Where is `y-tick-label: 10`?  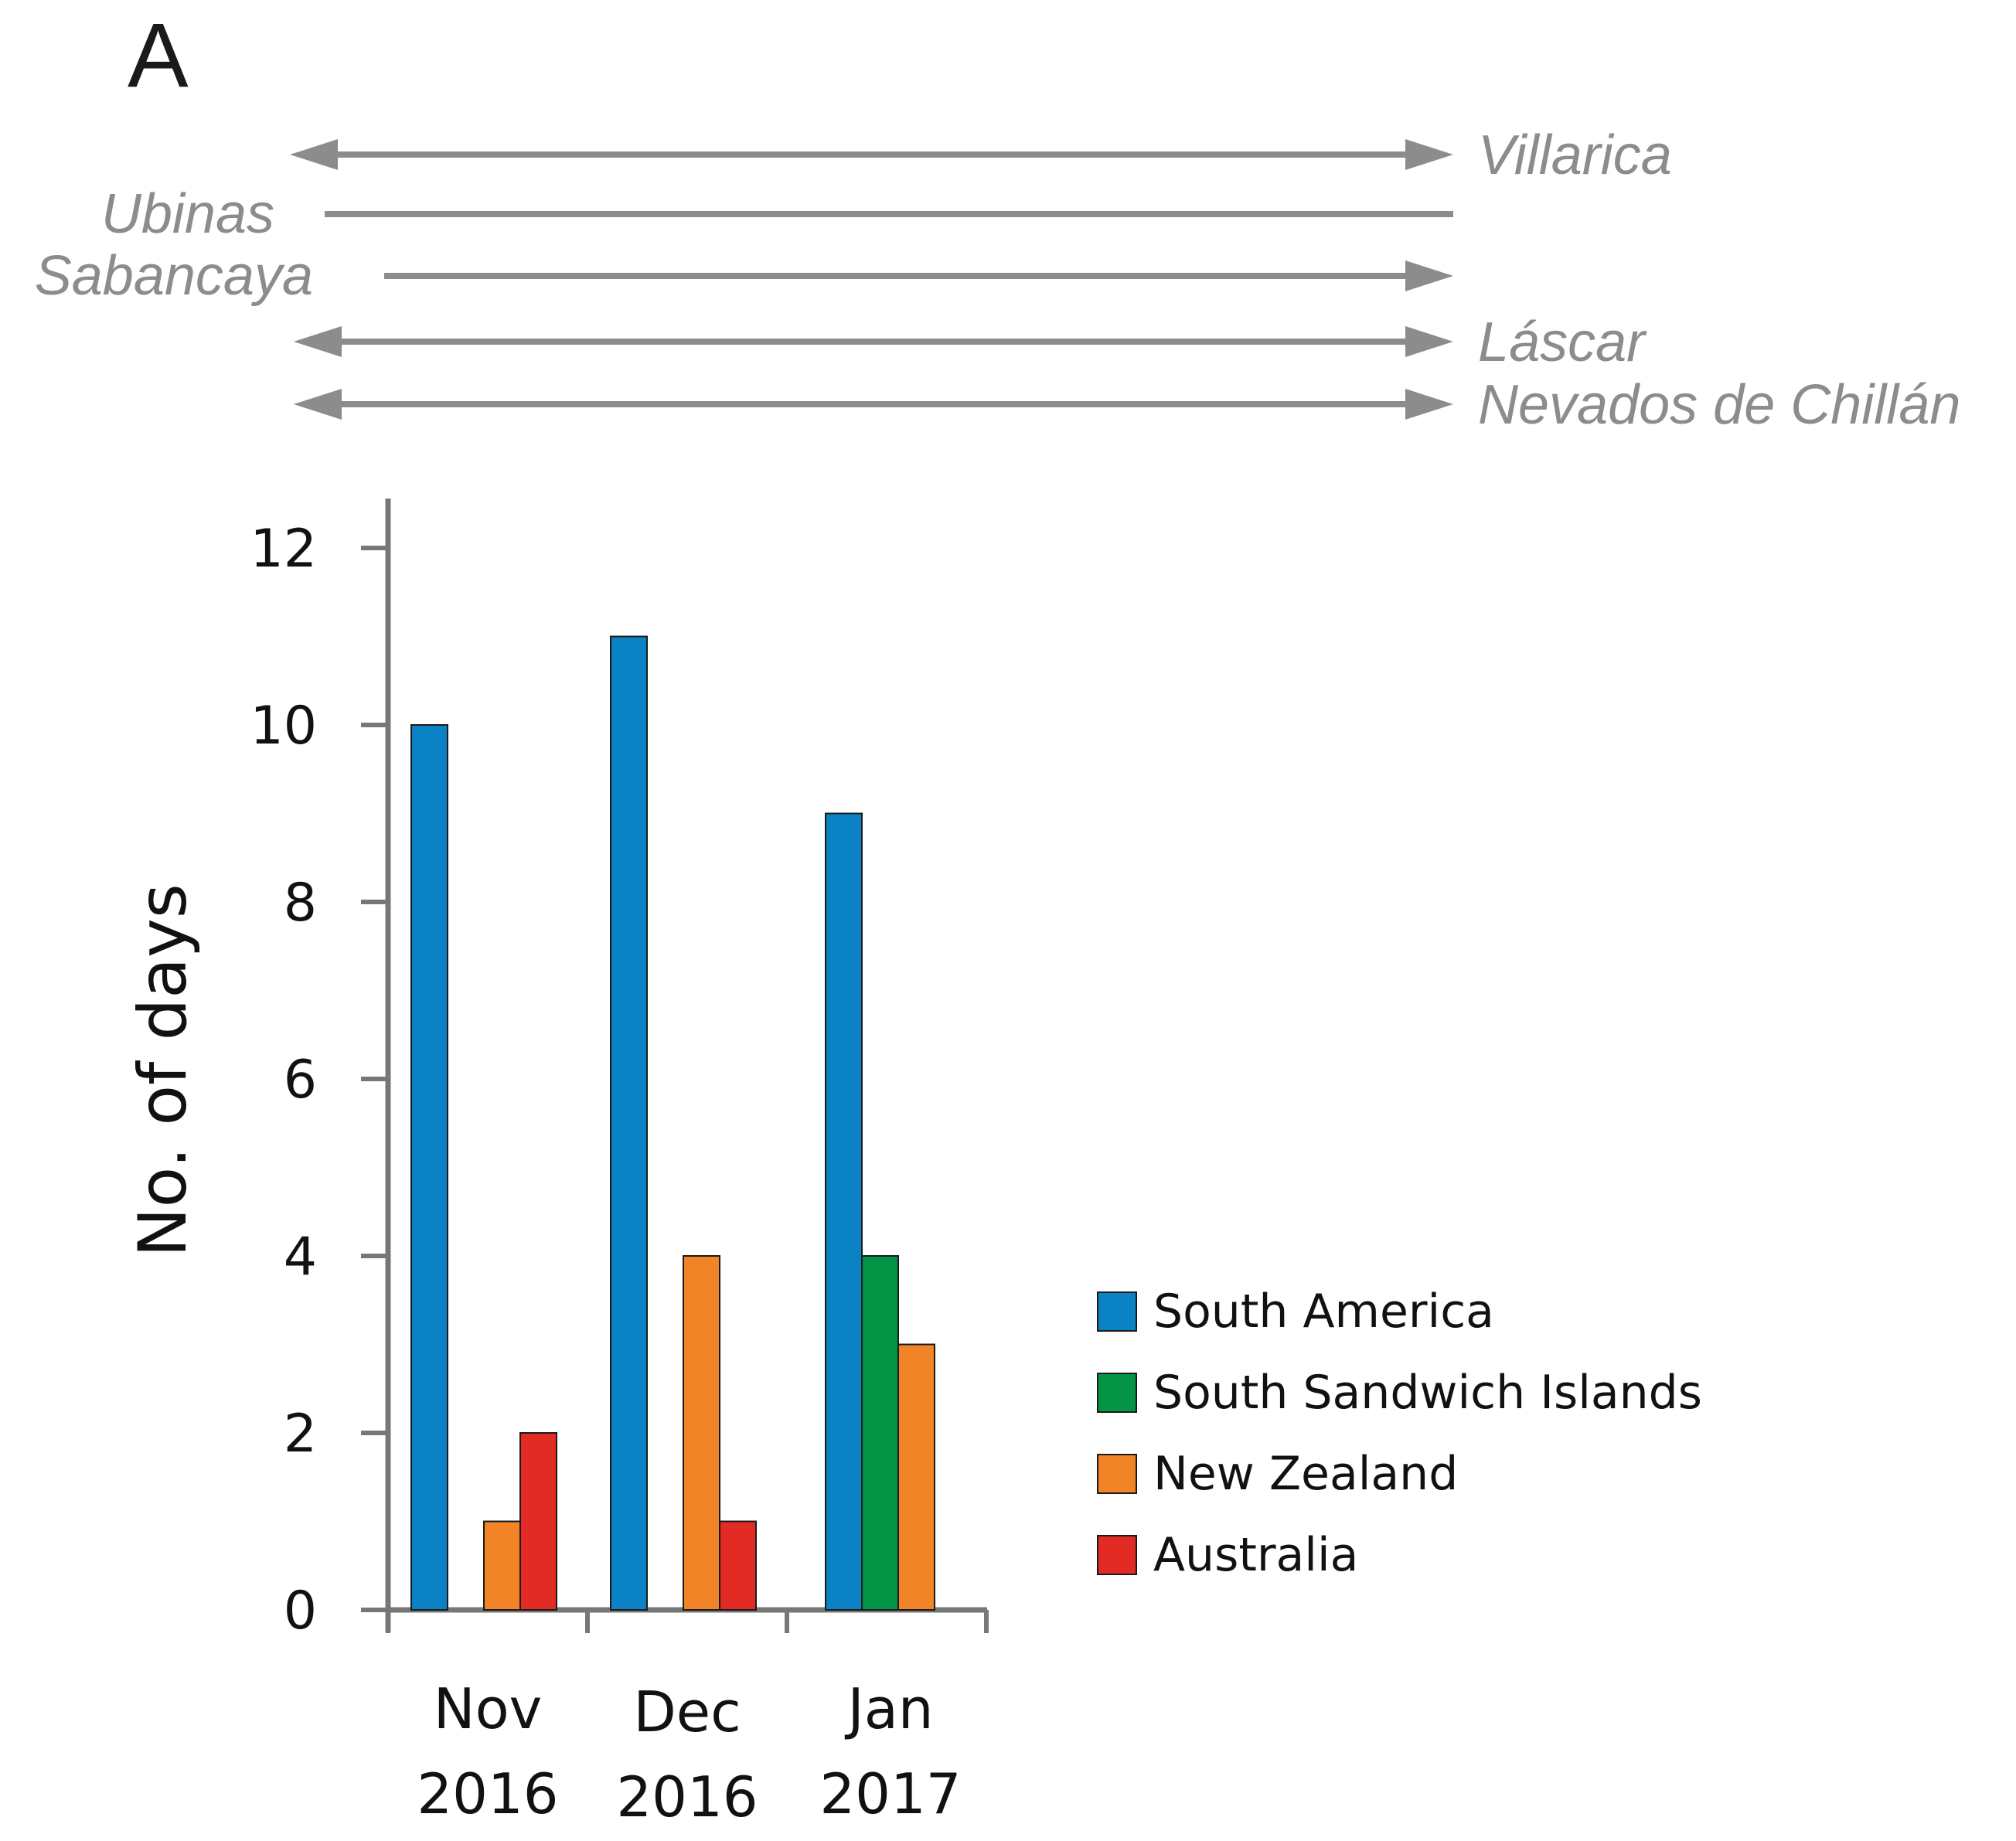
y-tick-label: 10 is located at coordinates (283, 726).